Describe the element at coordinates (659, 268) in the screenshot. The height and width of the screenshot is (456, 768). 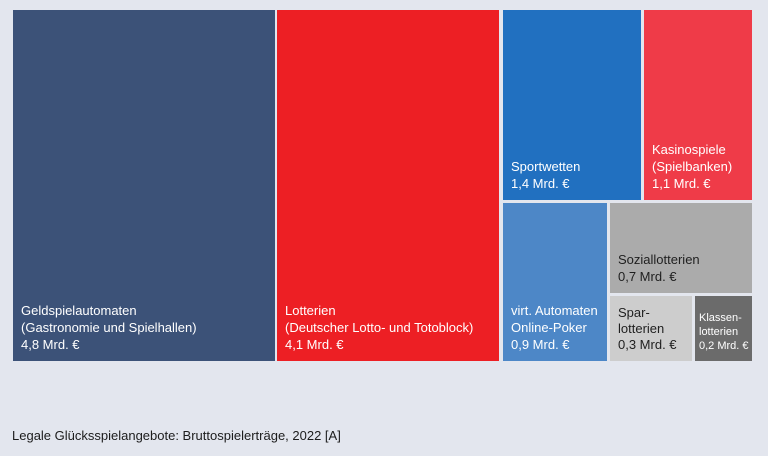
I see `treemap-label-soziallotterien: Soziallotterien 0,7 Mrd. €` at that location.